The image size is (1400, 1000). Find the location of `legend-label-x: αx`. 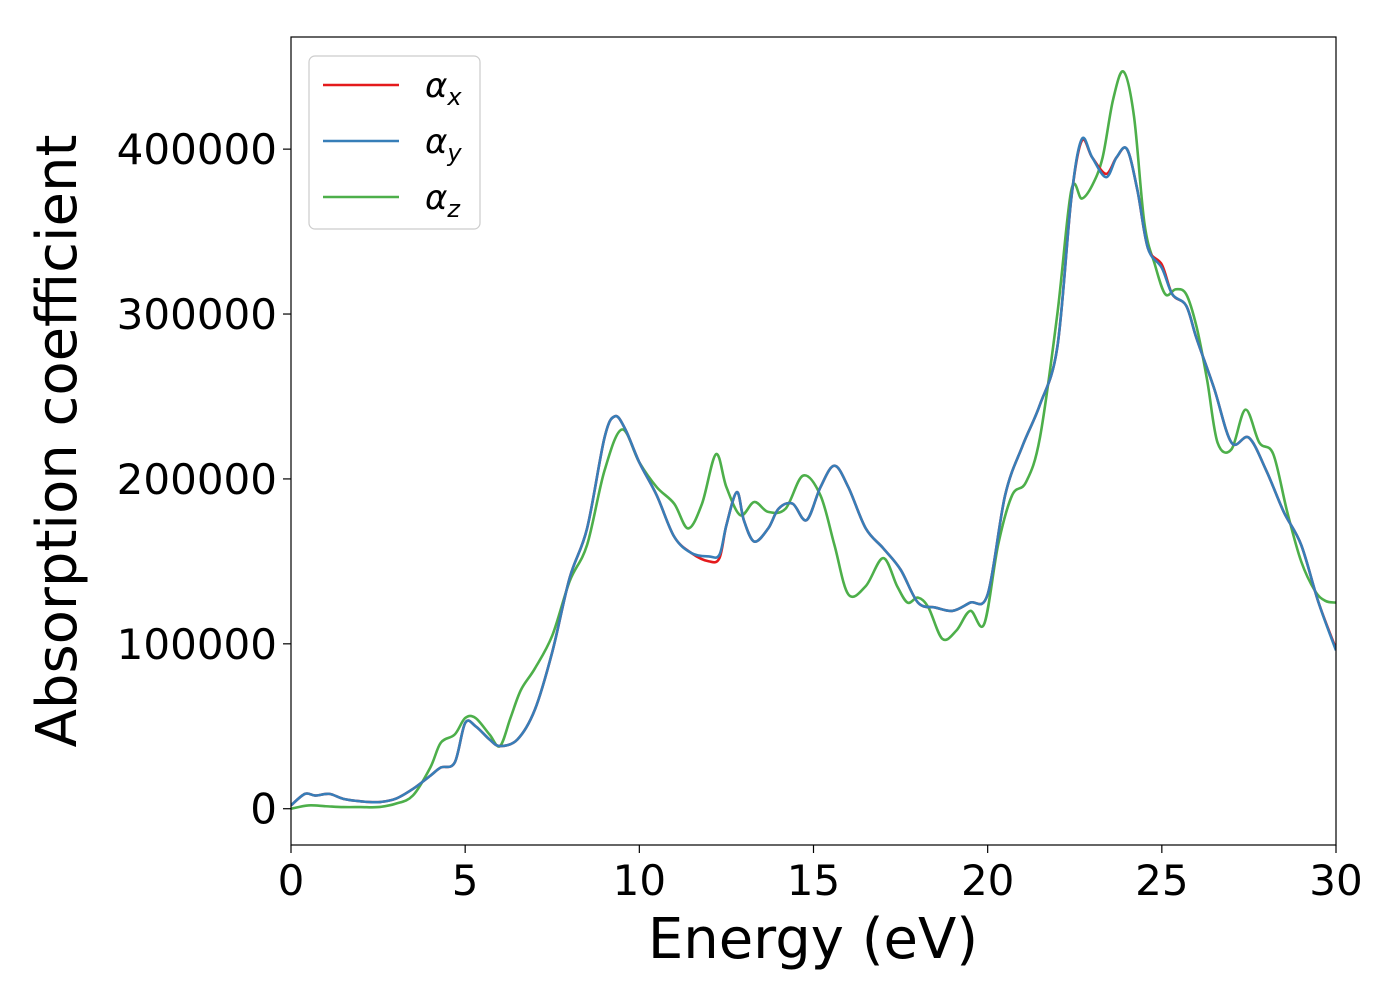

legend-label-x: αx is located at coordinates (443, 88).